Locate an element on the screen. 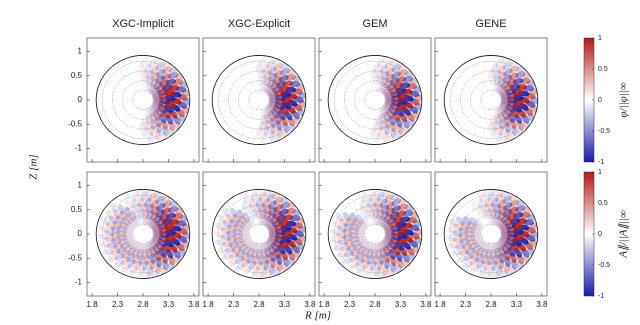  colorbar-tick-label: 0.5 is located at coordinates (603, 203).